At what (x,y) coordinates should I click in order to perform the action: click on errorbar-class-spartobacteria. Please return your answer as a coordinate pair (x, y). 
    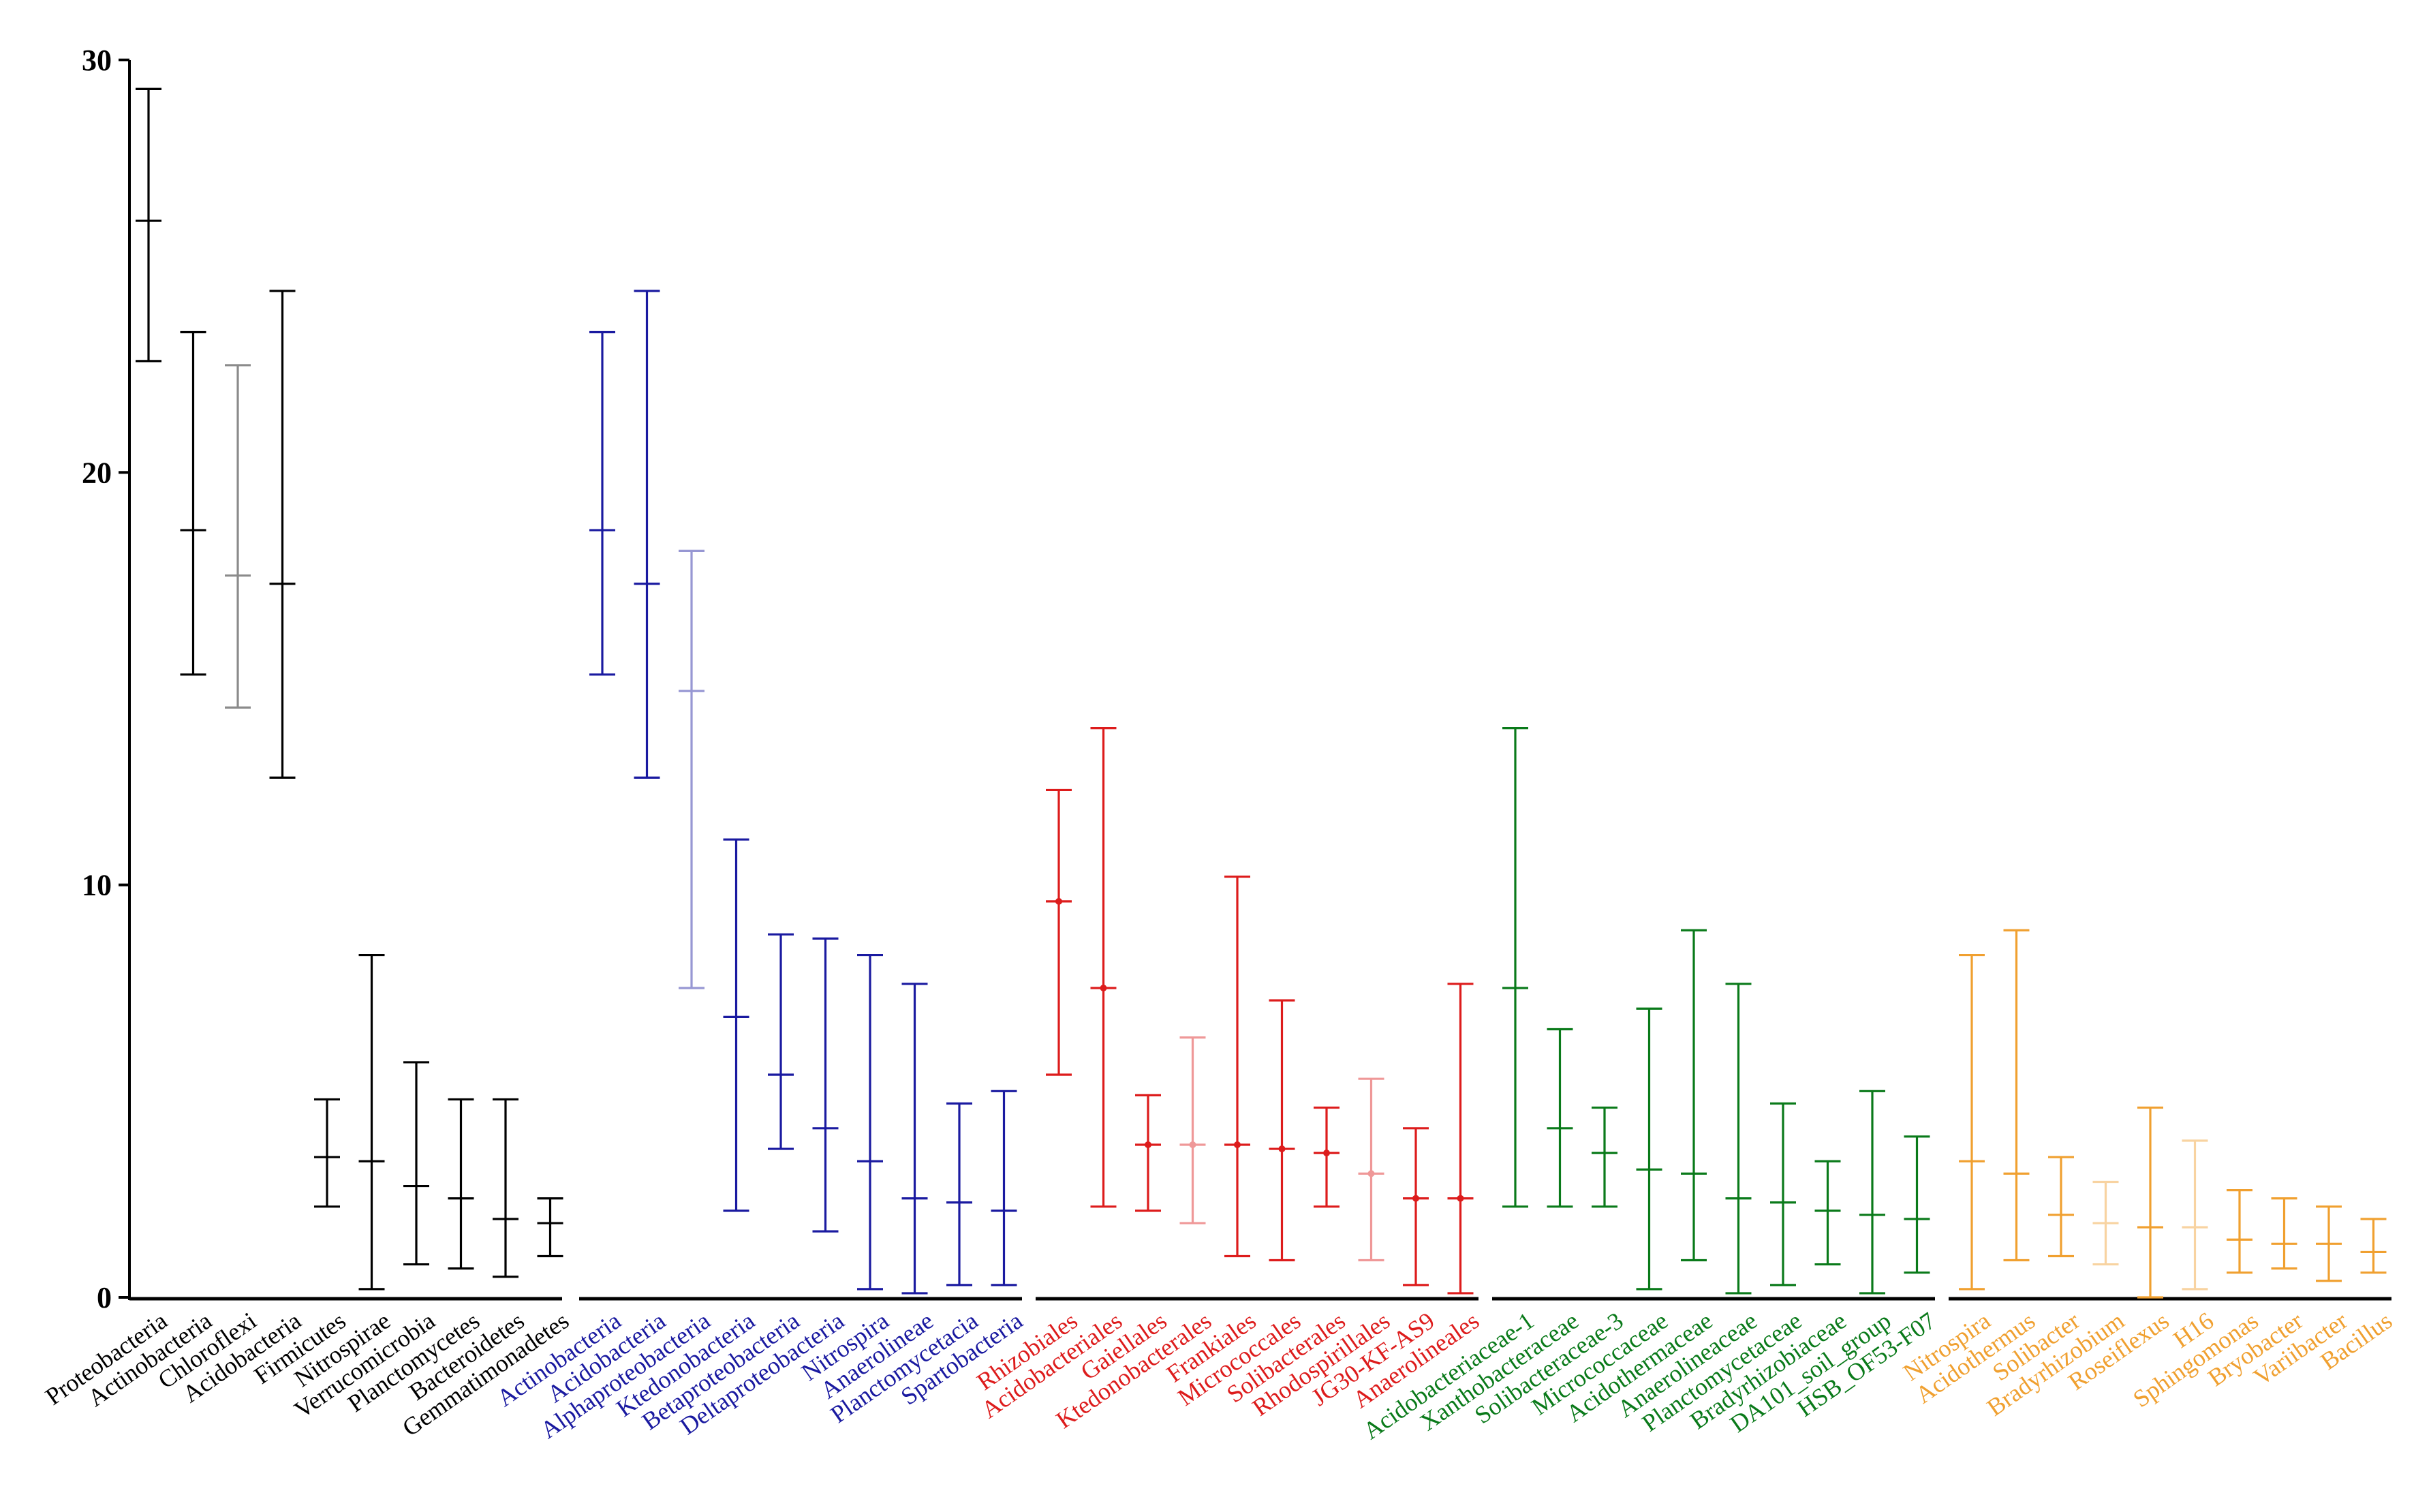
    Looking at the image, I should click on (1004, 1188).